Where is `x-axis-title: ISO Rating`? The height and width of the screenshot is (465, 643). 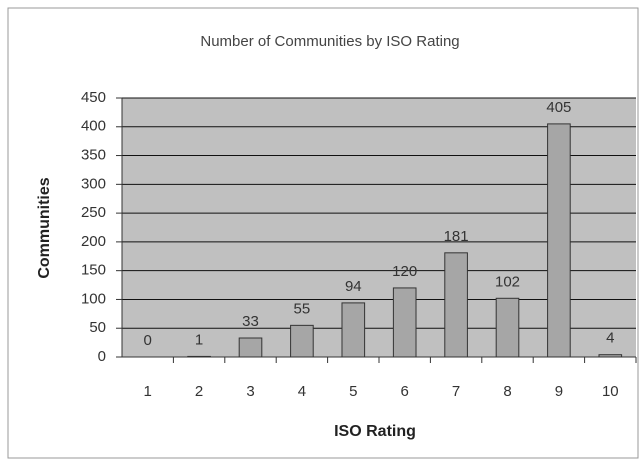
x-axis-title: ISO Rating is located at coordinates (375, 431).